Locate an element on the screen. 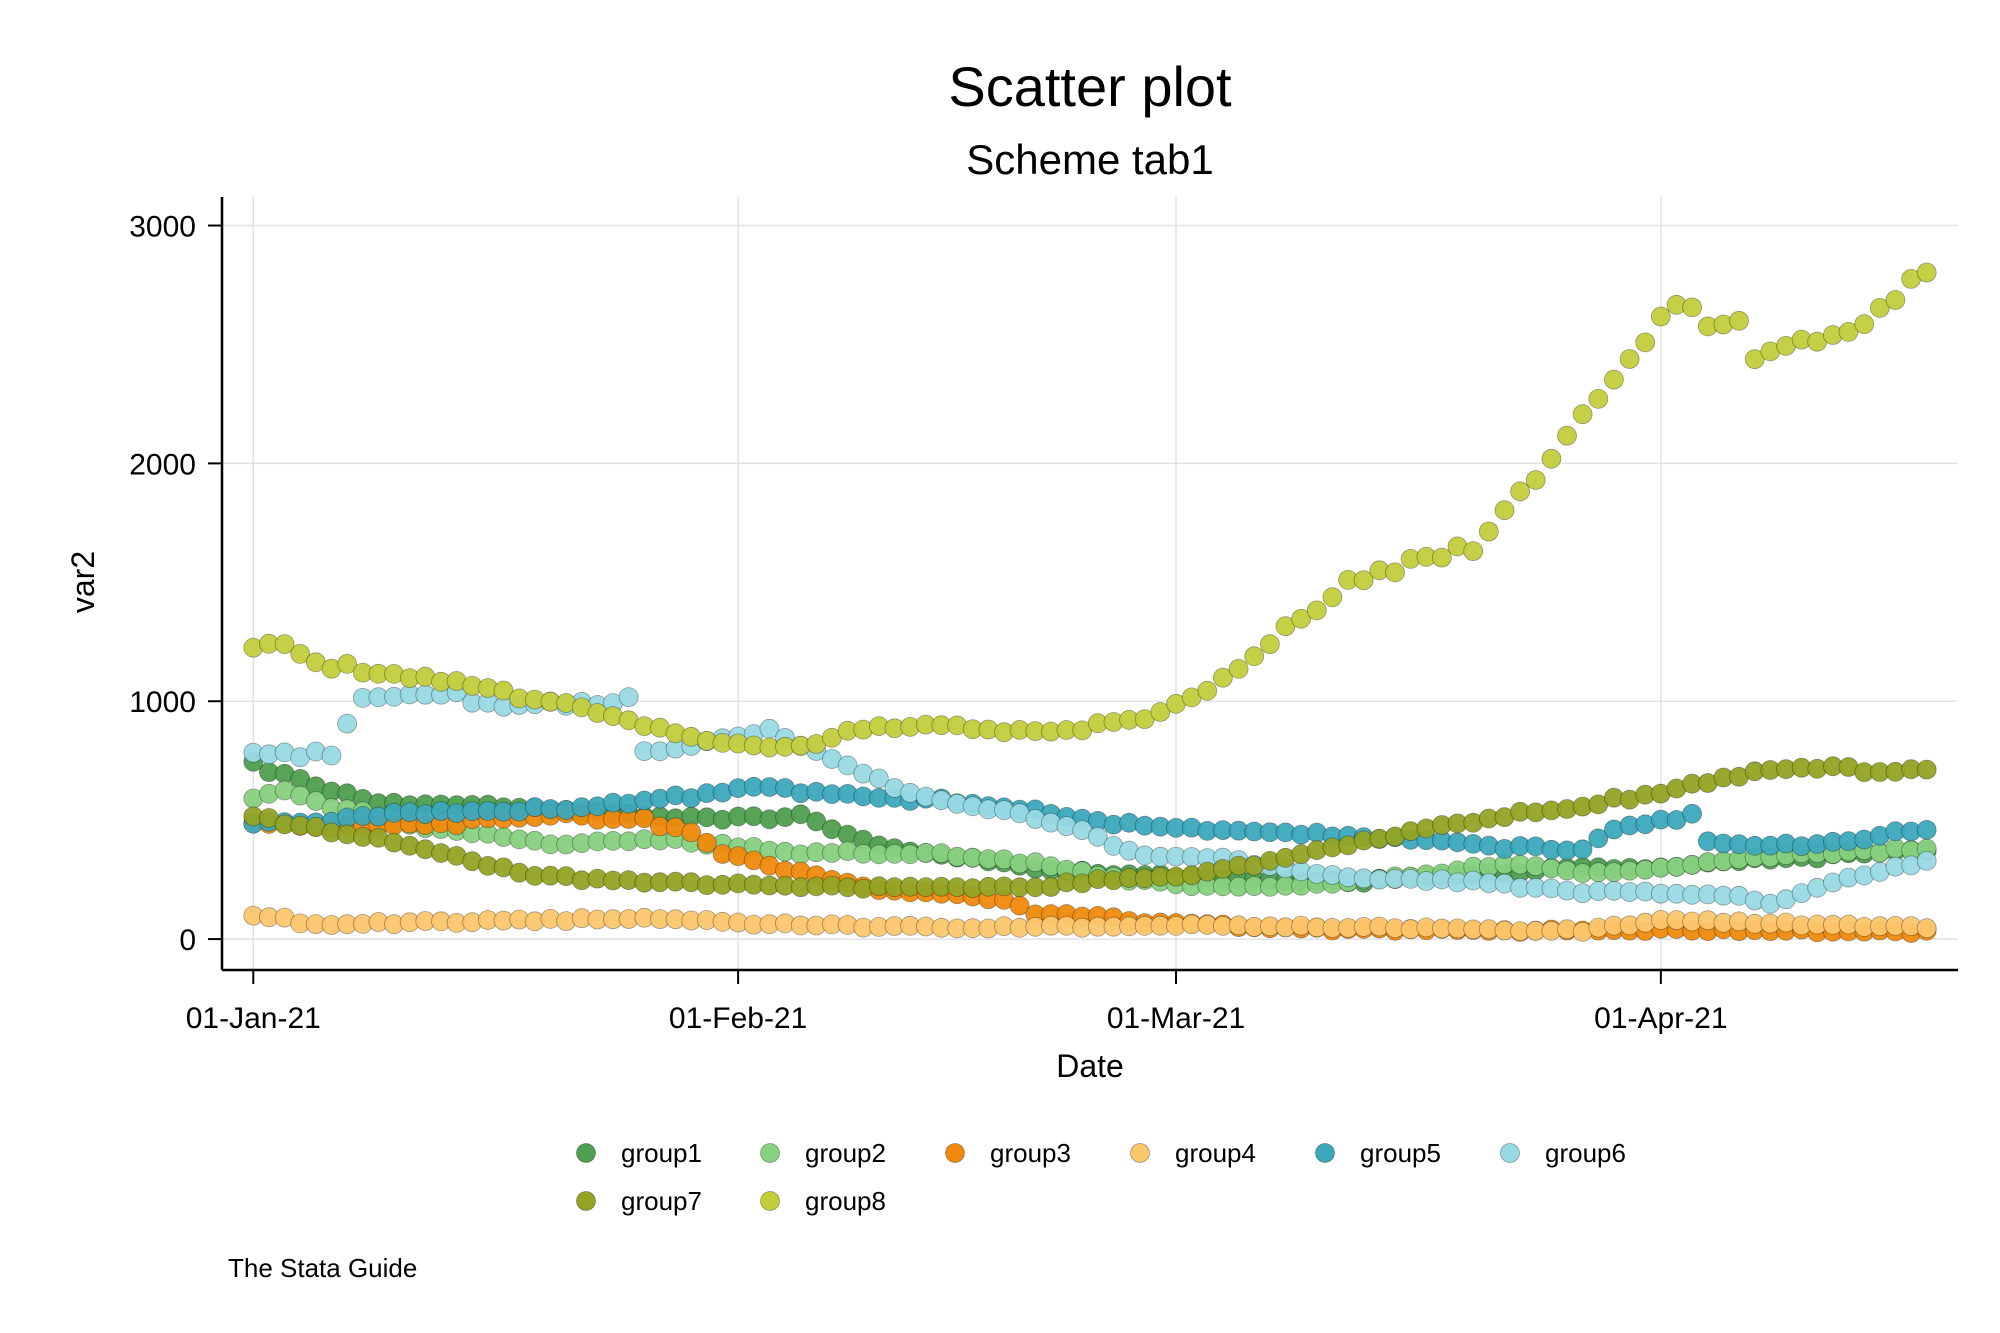 This screenshot has width=2000, height=1333. y-tick-label: 1000 is located at coordinates (162, 702).